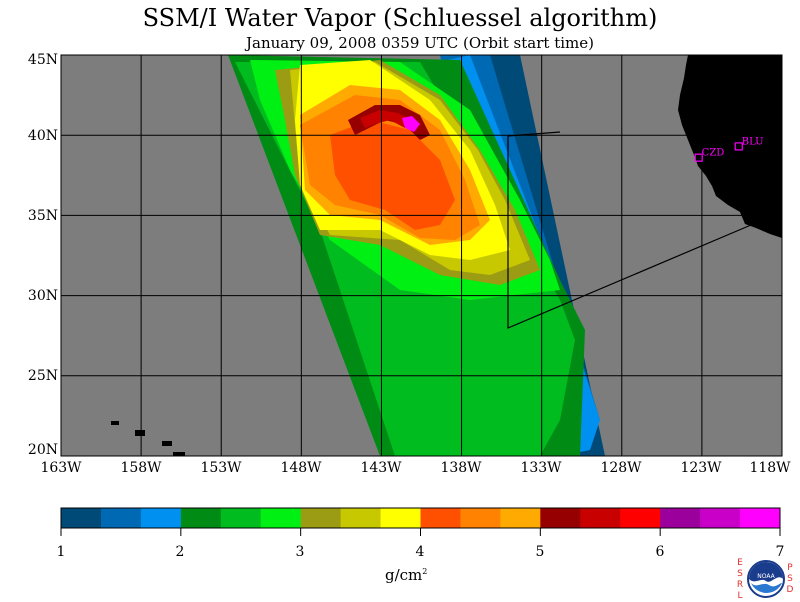 The width and height of the screenshot is (800, 602). I want to click on logo-letter: P, so click(790, 568).